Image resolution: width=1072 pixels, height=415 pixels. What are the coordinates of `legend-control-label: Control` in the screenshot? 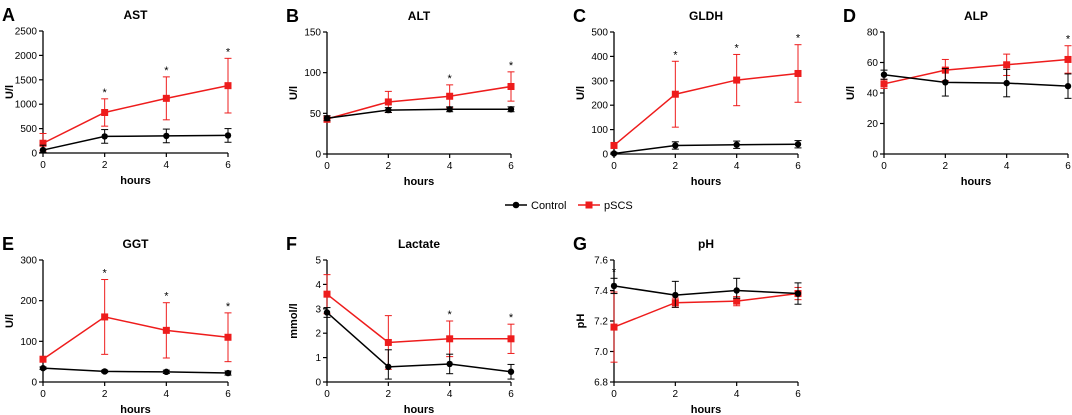 It's located at (548, 206).